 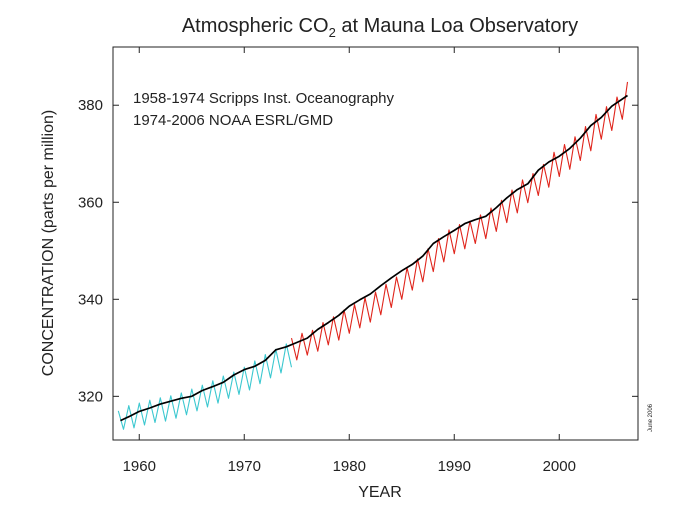 I want to click on y-tick-label-320: 320, so click(x=90, y=396).